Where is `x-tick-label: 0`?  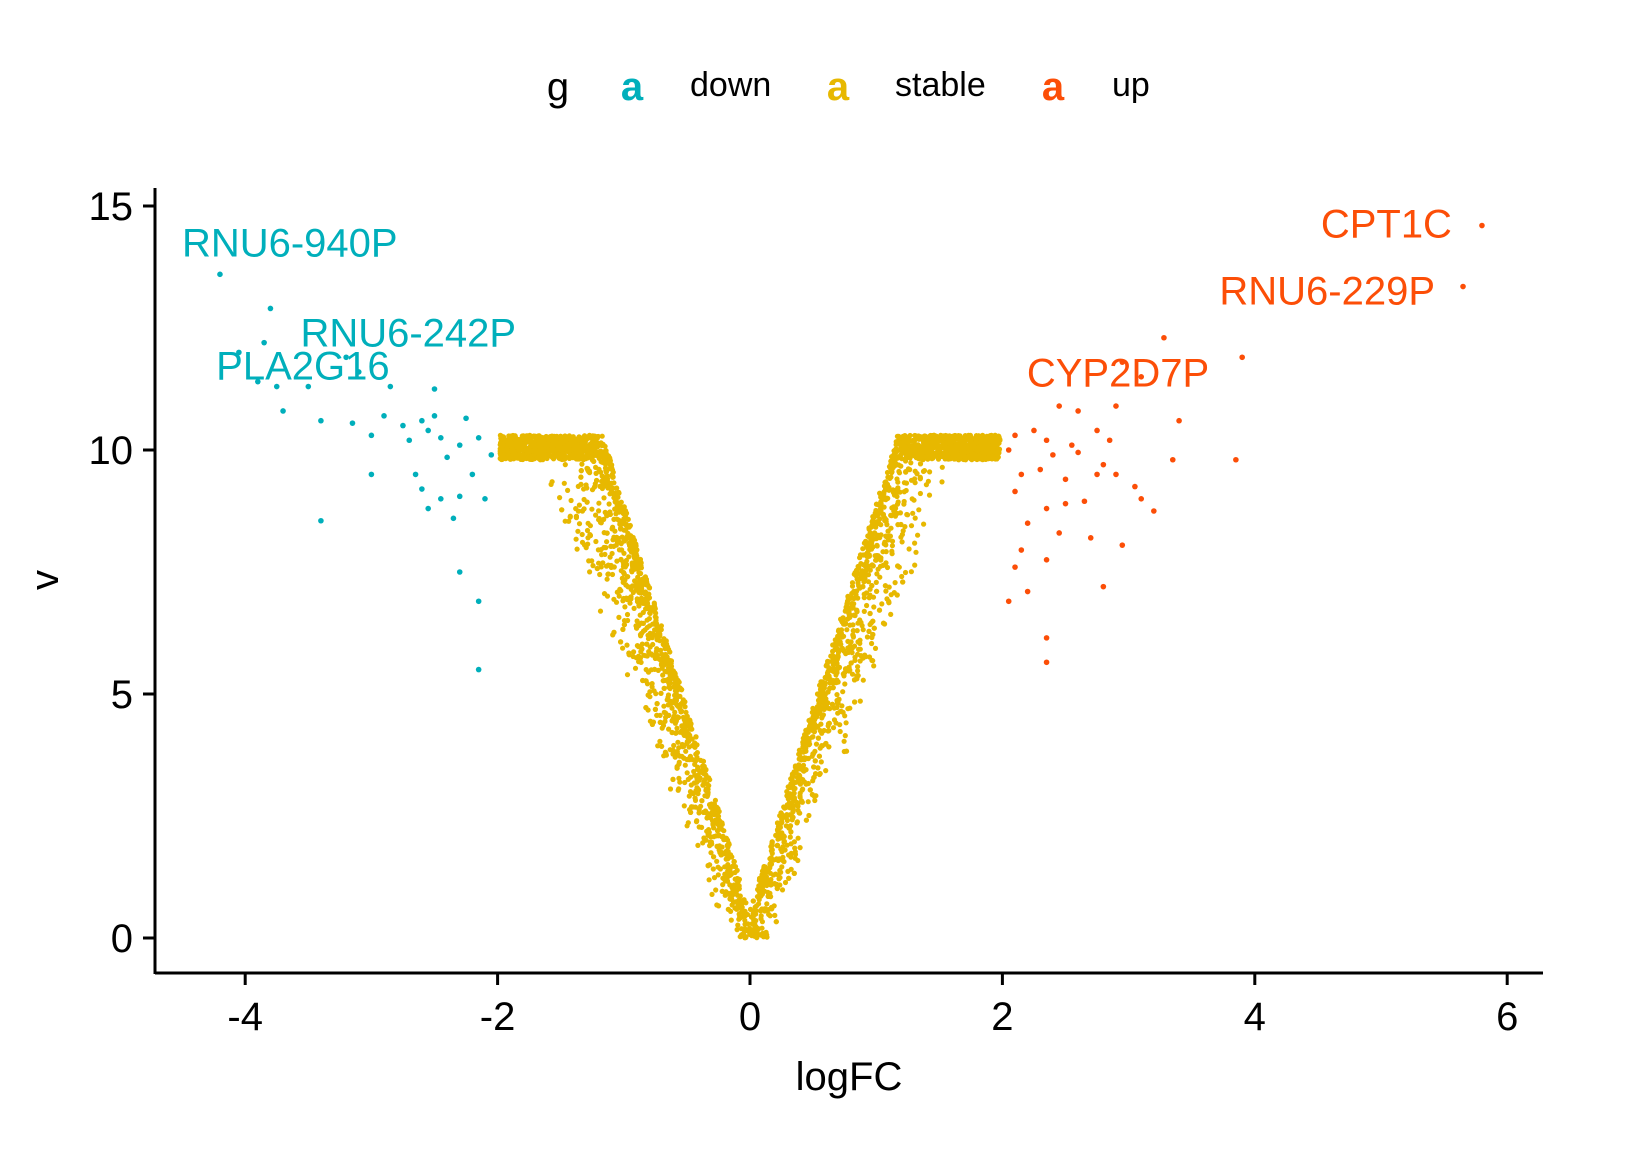
x-tick-label: 0 is located at coordinates (750, 1017).